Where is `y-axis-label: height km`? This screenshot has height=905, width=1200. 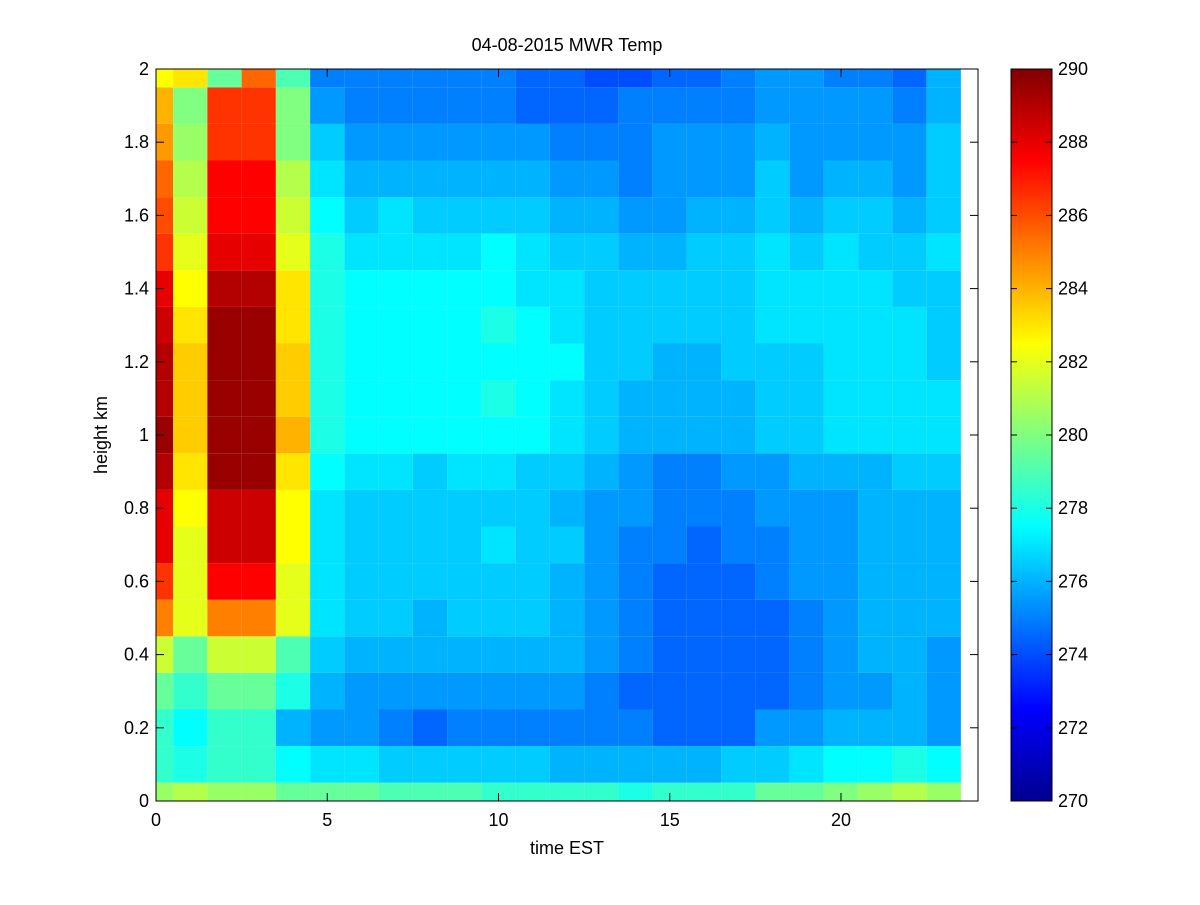
y-axis-label: height km is located at coordinates (101, 435).